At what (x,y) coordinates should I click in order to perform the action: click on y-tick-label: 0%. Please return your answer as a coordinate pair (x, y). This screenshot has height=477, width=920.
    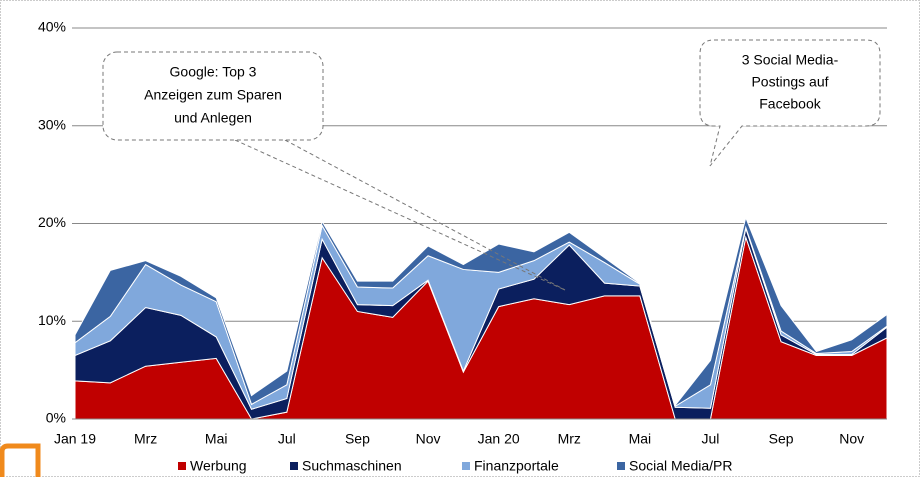
    Looking at the image, I should click on (56, 418).